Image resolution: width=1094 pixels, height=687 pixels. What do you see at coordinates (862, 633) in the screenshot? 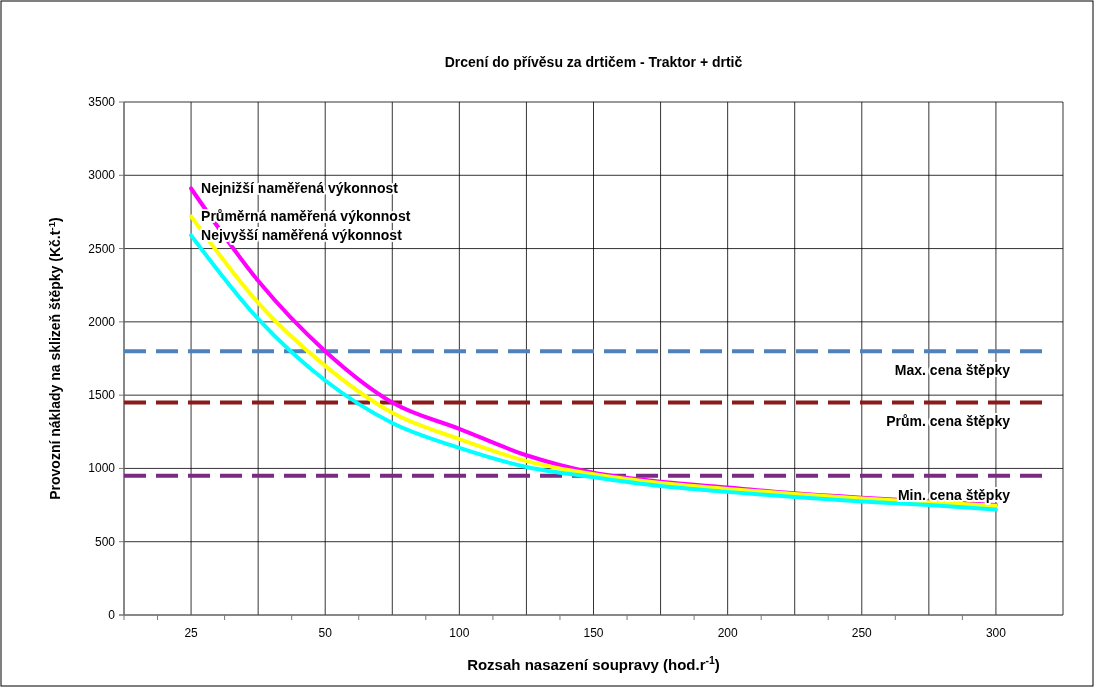
I see `x-tick-label: 250` at bounding box center [862, 633].